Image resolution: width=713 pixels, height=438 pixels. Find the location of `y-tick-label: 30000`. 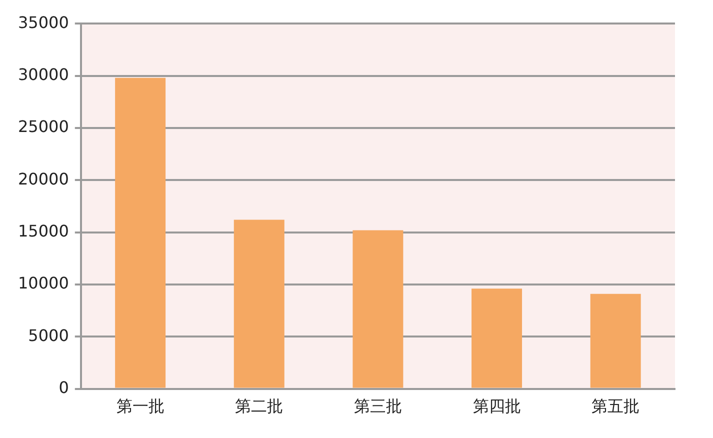

y-tick-label: 30000 is located at coordinates (43, 74).